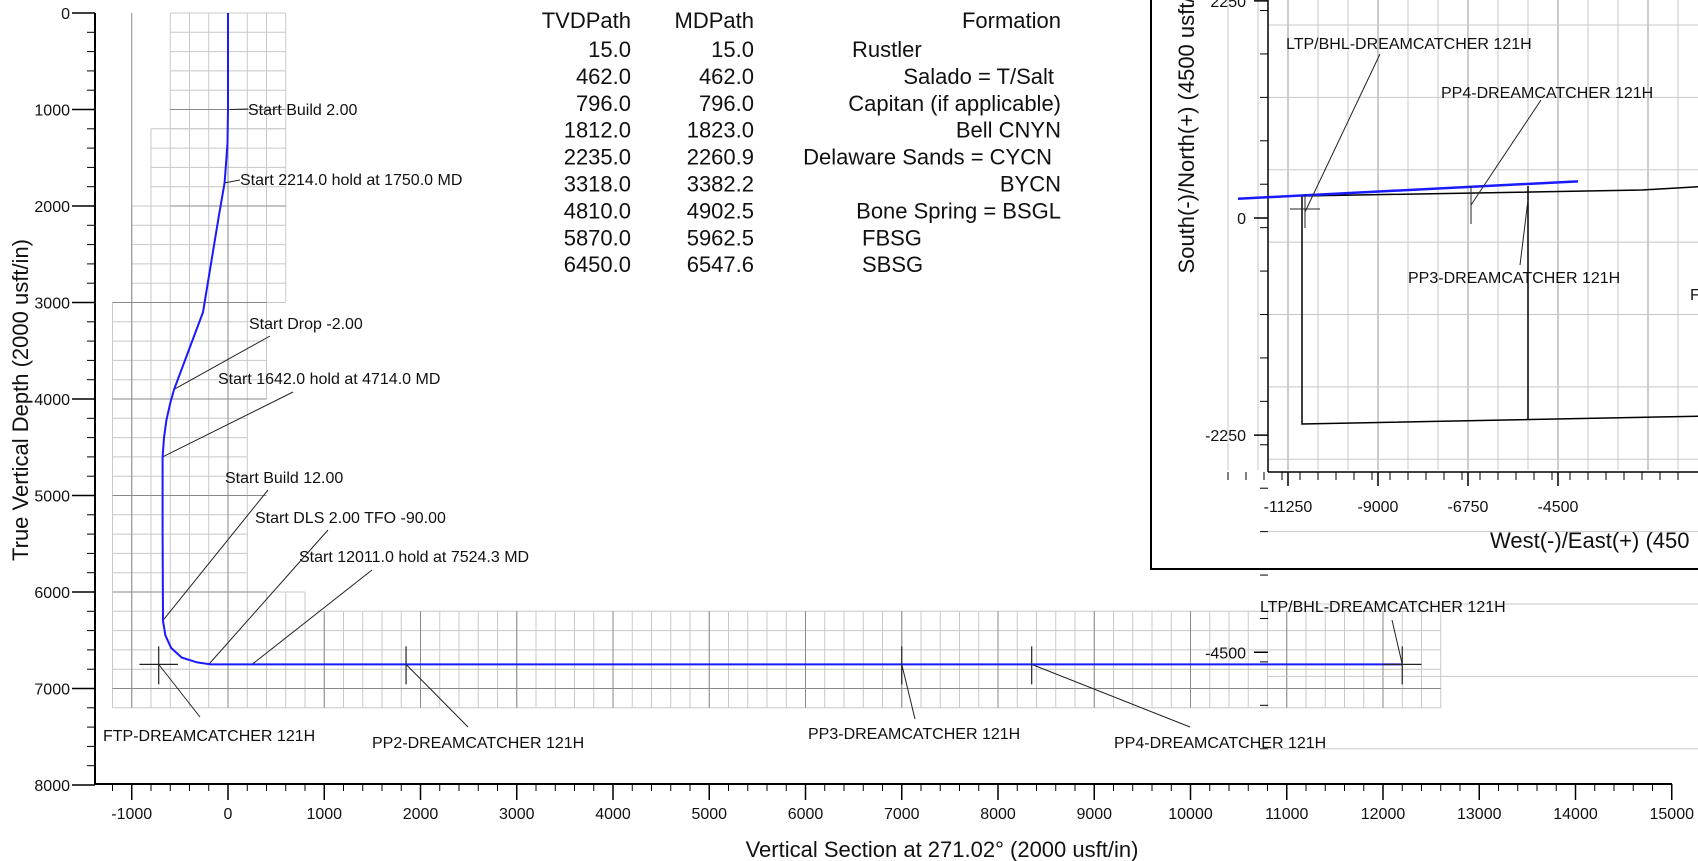 This screenshot has width=1698, height=861. What do you see at coordinates (726, 76) in the screenshot?
I see `table-cell-md: 462.0` at bounding box center [726, 76].